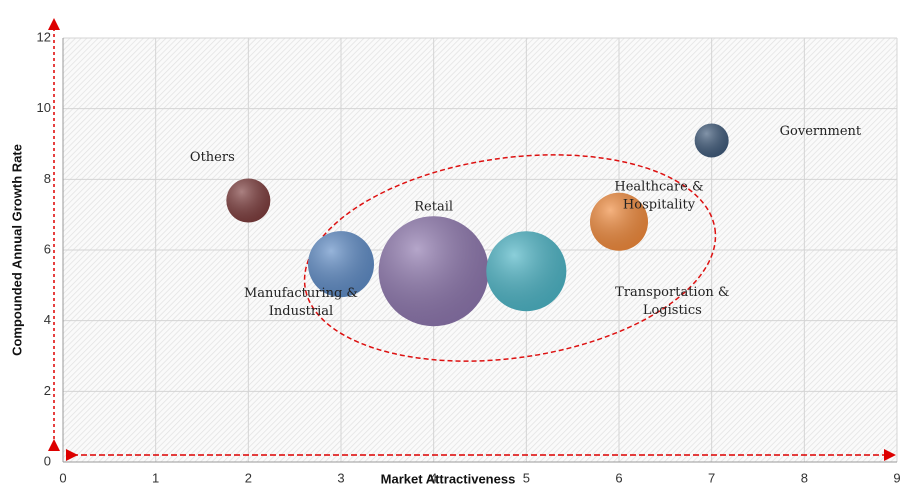  Describe the element at coordinates (155, 477) in the screenshot. I see `x-tick-label: 1` at that location.